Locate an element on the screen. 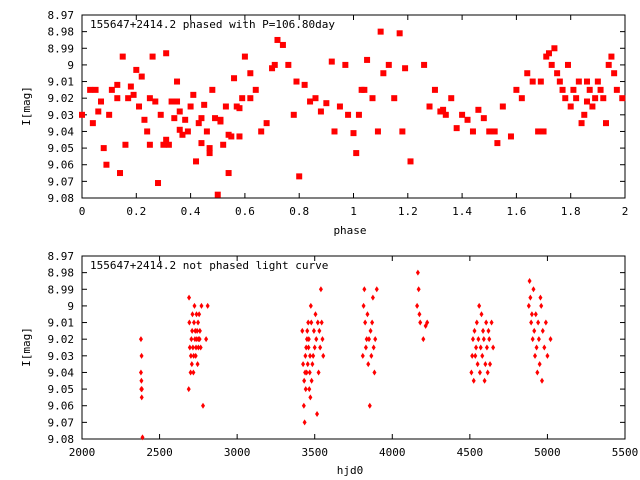 This screenshot has height=480, width=640. phased-x-tick-label: 1.8 is located at coordinates (571, 211).